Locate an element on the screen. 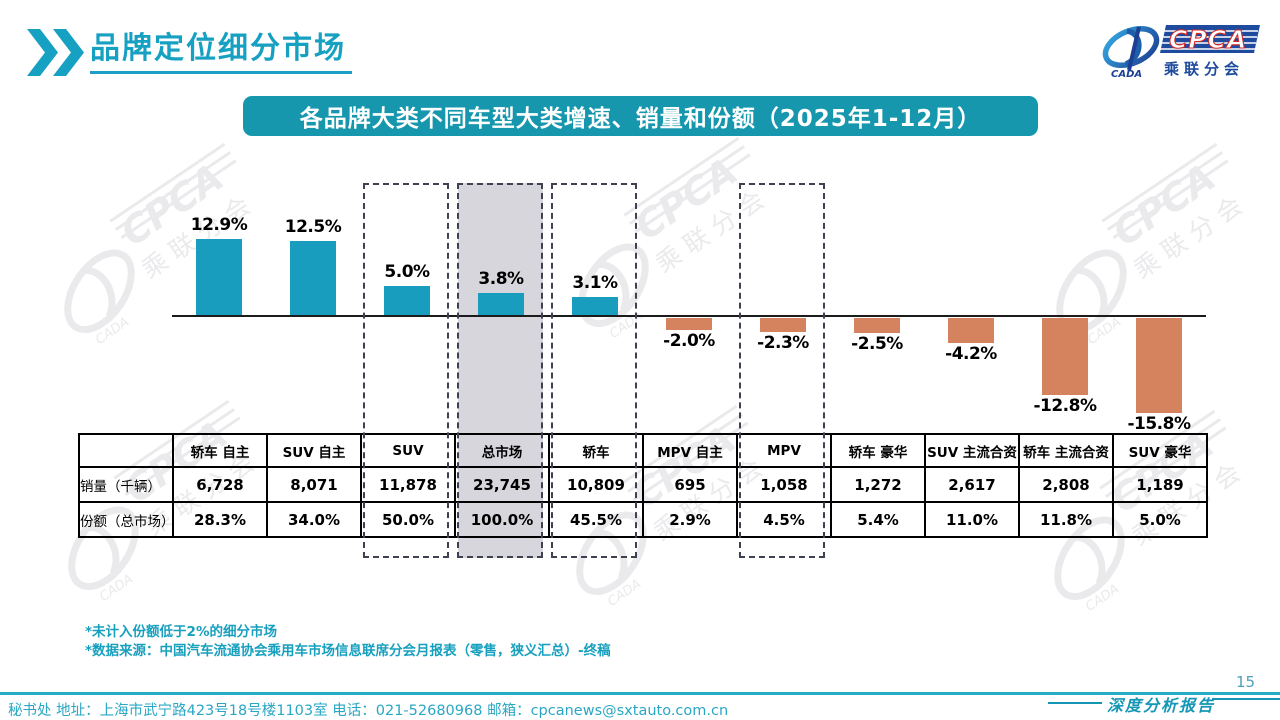 The width and height of the screenshot is (1280, 720). bar-轿车 is located at coordinates (595, 306).